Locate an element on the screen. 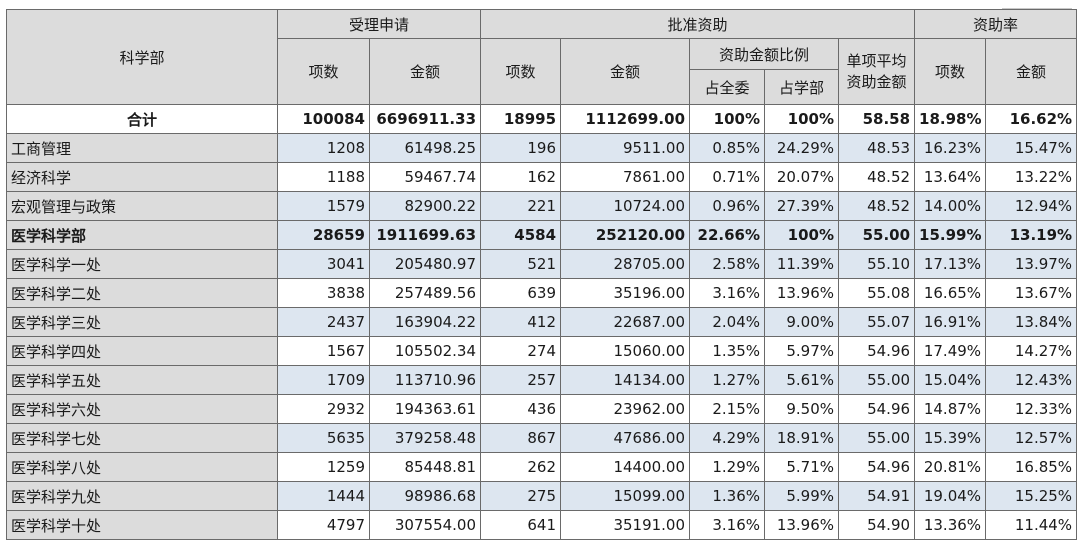  cell-app-count: 1188 is located at coordinates (323, 177).